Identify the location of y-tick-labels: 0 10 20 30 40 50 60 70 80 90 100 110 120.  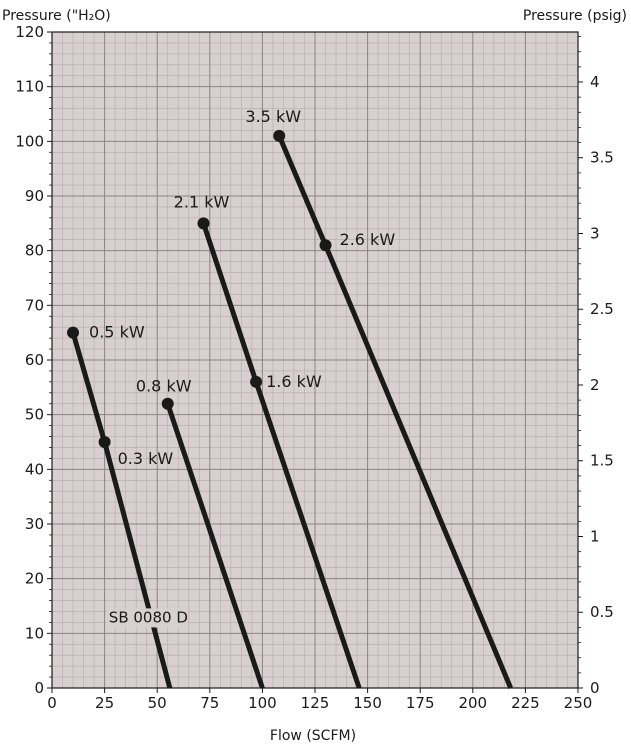
(29, 360).